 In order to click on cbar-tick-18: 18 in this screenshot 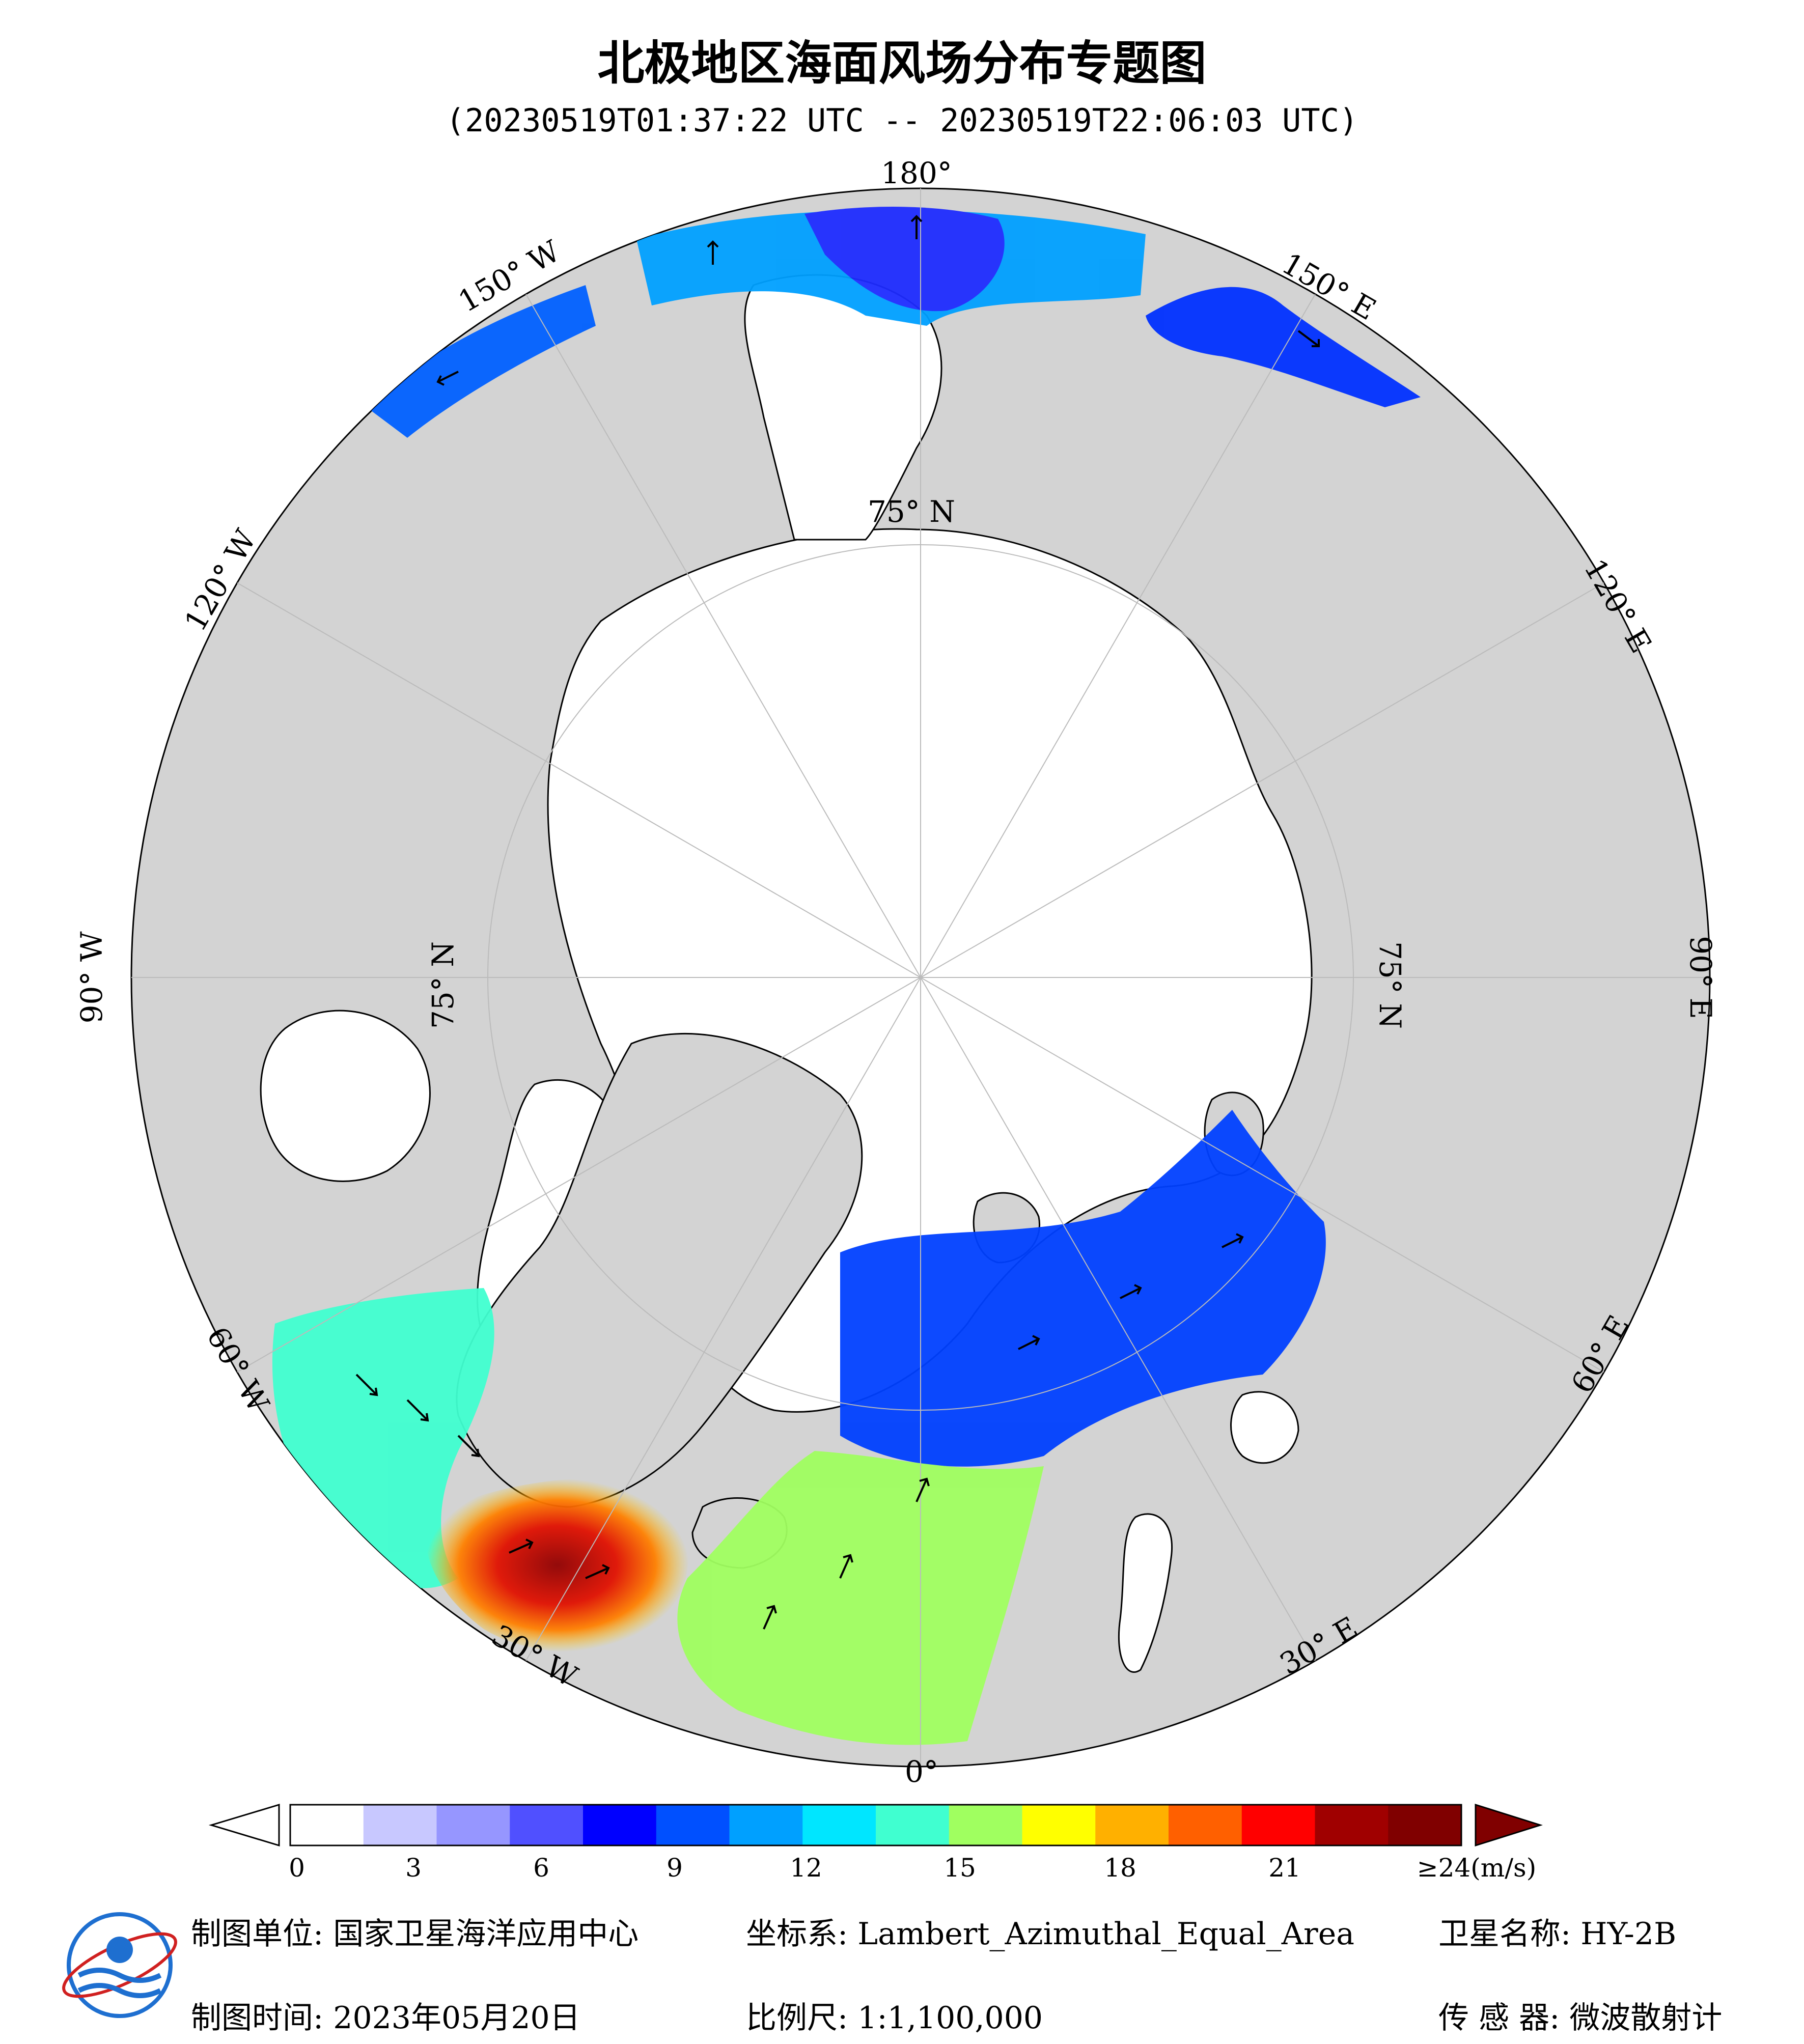, I will do `click(1120, 1868)`.